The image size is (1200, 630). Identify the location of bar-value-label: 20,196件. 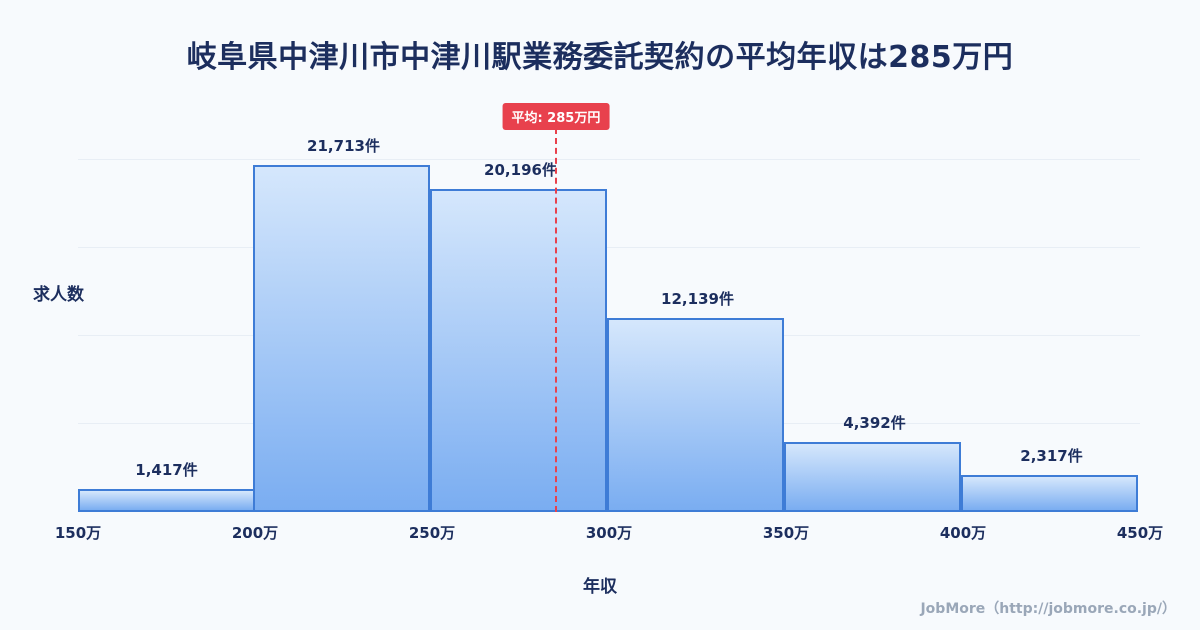
(520, 170).